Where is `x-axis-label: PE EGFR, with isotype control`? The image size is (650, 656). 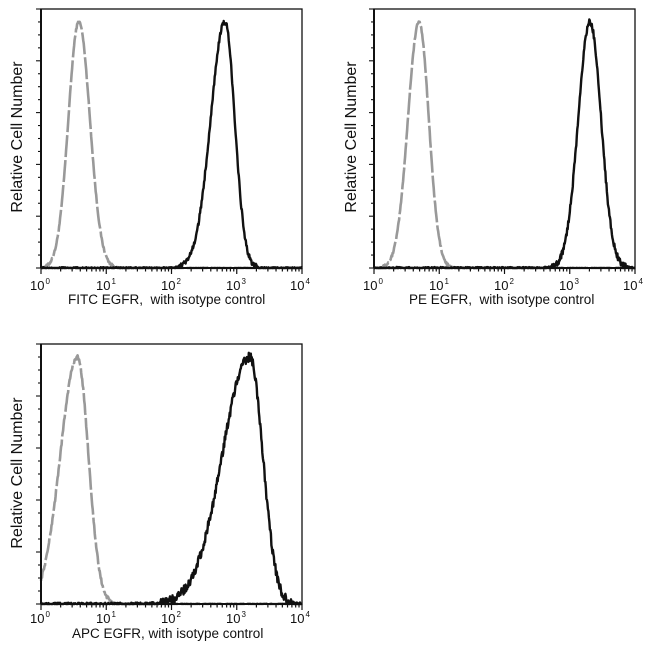 x-axis-label: PE EGFR, with isotype control is located at coordinates (502, 299).